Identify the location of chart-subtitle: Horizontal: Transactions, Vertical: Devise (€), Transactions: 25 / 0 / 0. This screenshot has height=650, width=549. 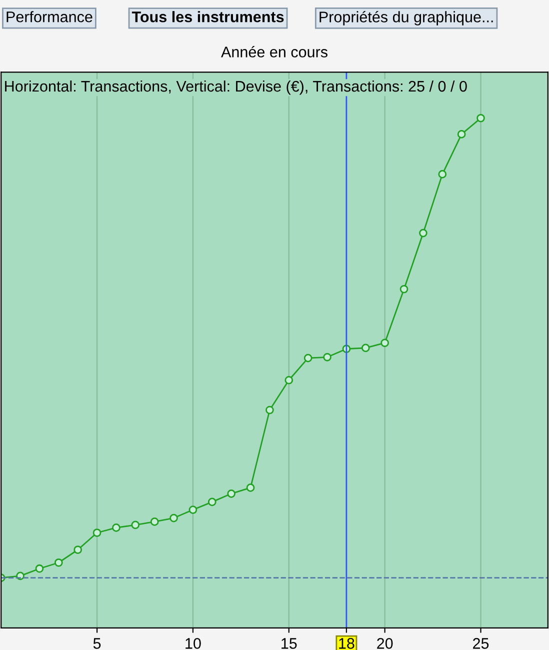
(236, 87).